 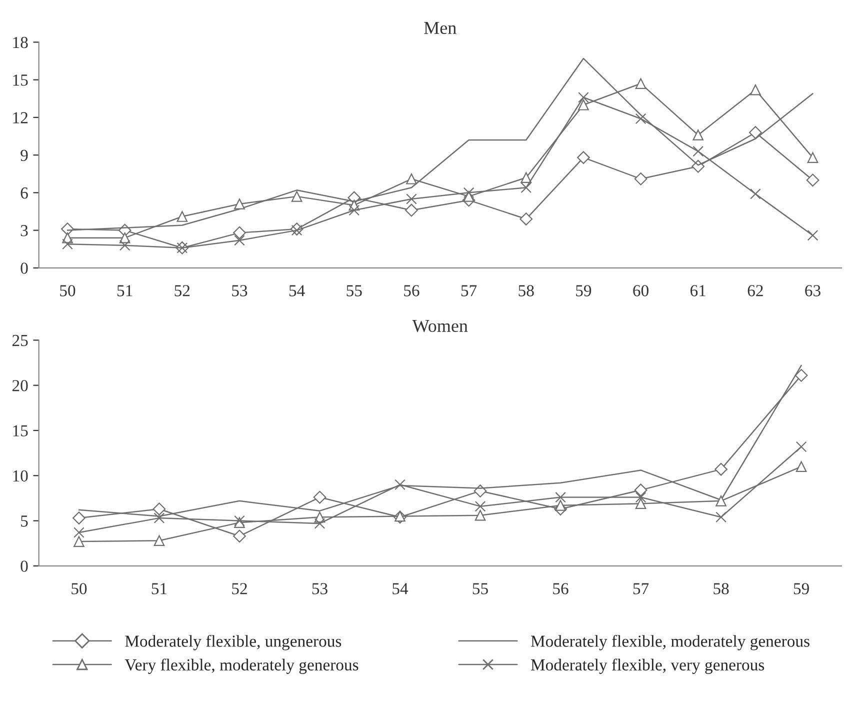 I want to click on x-tick-label: 62, so click(x=755, y=290).